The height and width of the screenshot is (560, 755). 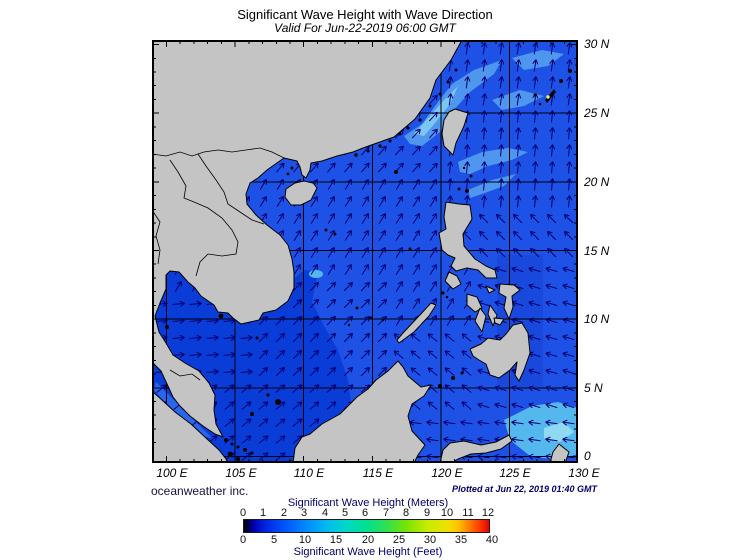 I want to click on oceanweather-credit: oceanweather inc., so click(x=200, y=491).